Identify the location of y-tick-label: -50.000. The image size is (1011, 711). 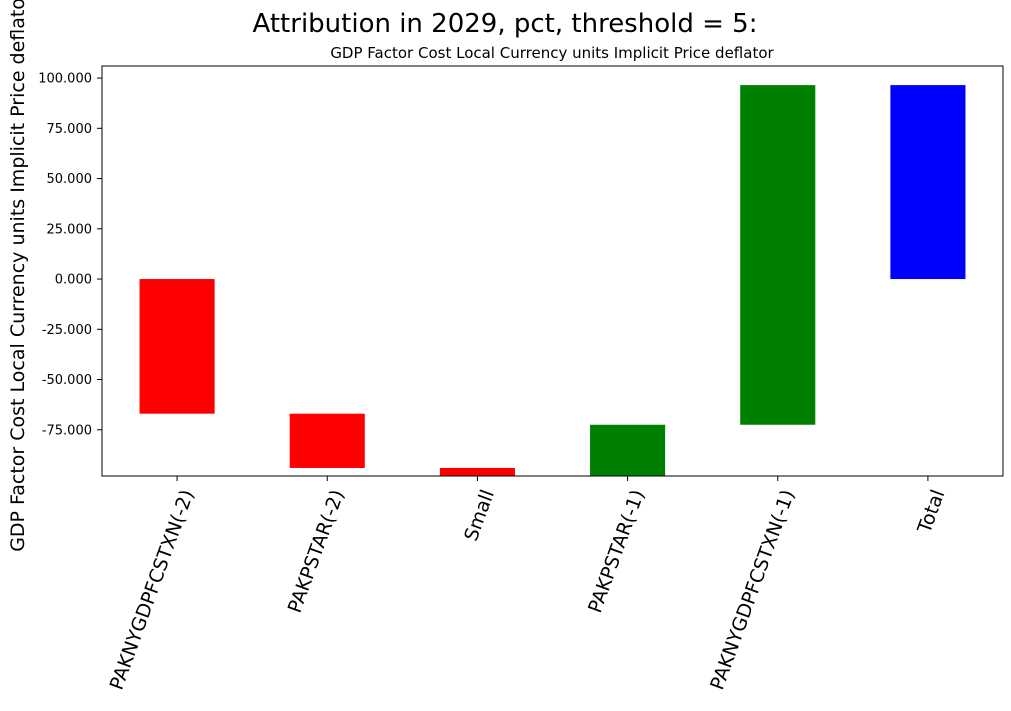
(67, 380).